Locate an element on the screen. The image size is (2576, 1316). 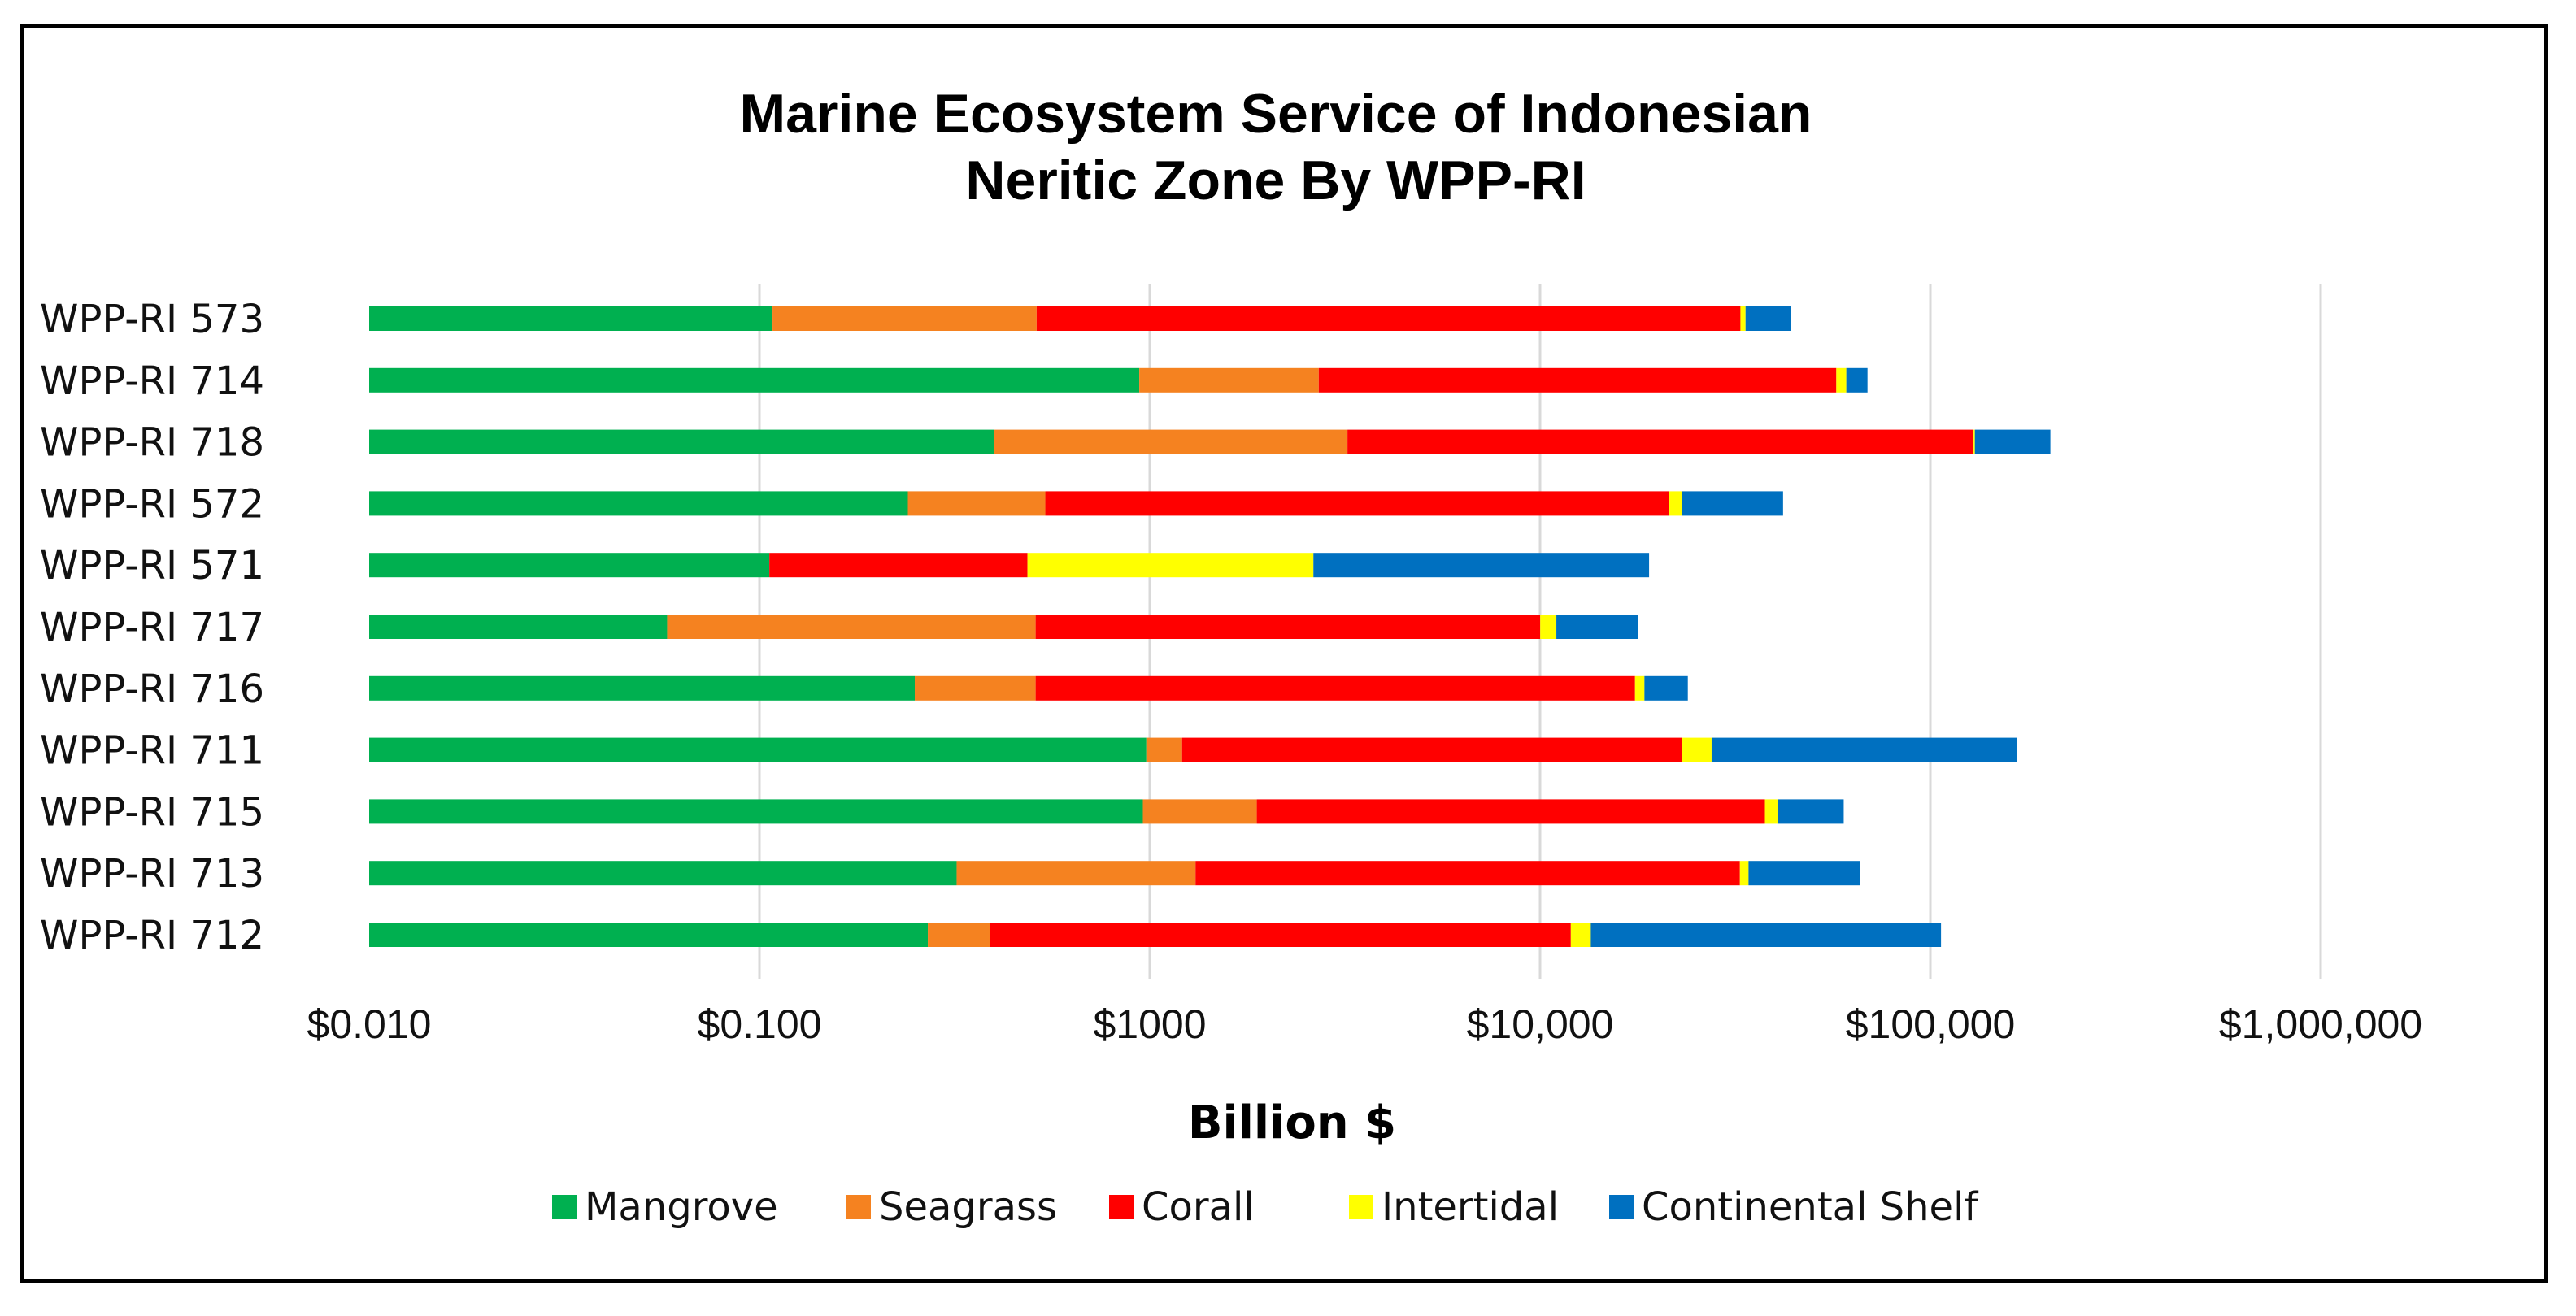
category-label: WPP-RI 716 is located at coordinates (152, 689).